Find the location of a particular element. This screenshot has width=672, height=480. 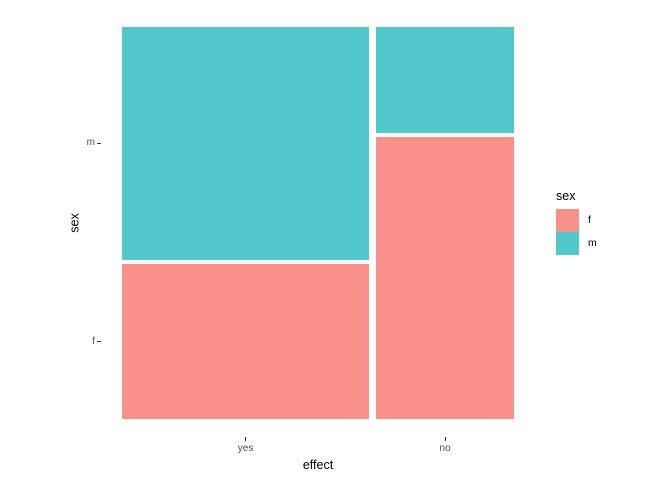

legend-item-f: f is located at coordinates (575, 220).